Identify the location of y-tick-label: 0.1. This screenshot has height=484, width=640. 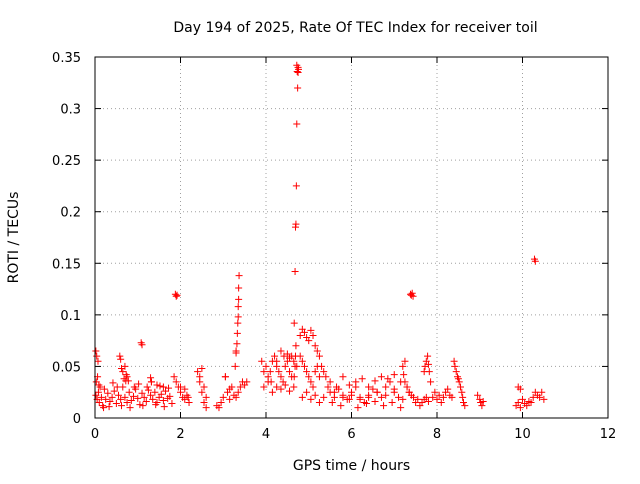
(70, 316).